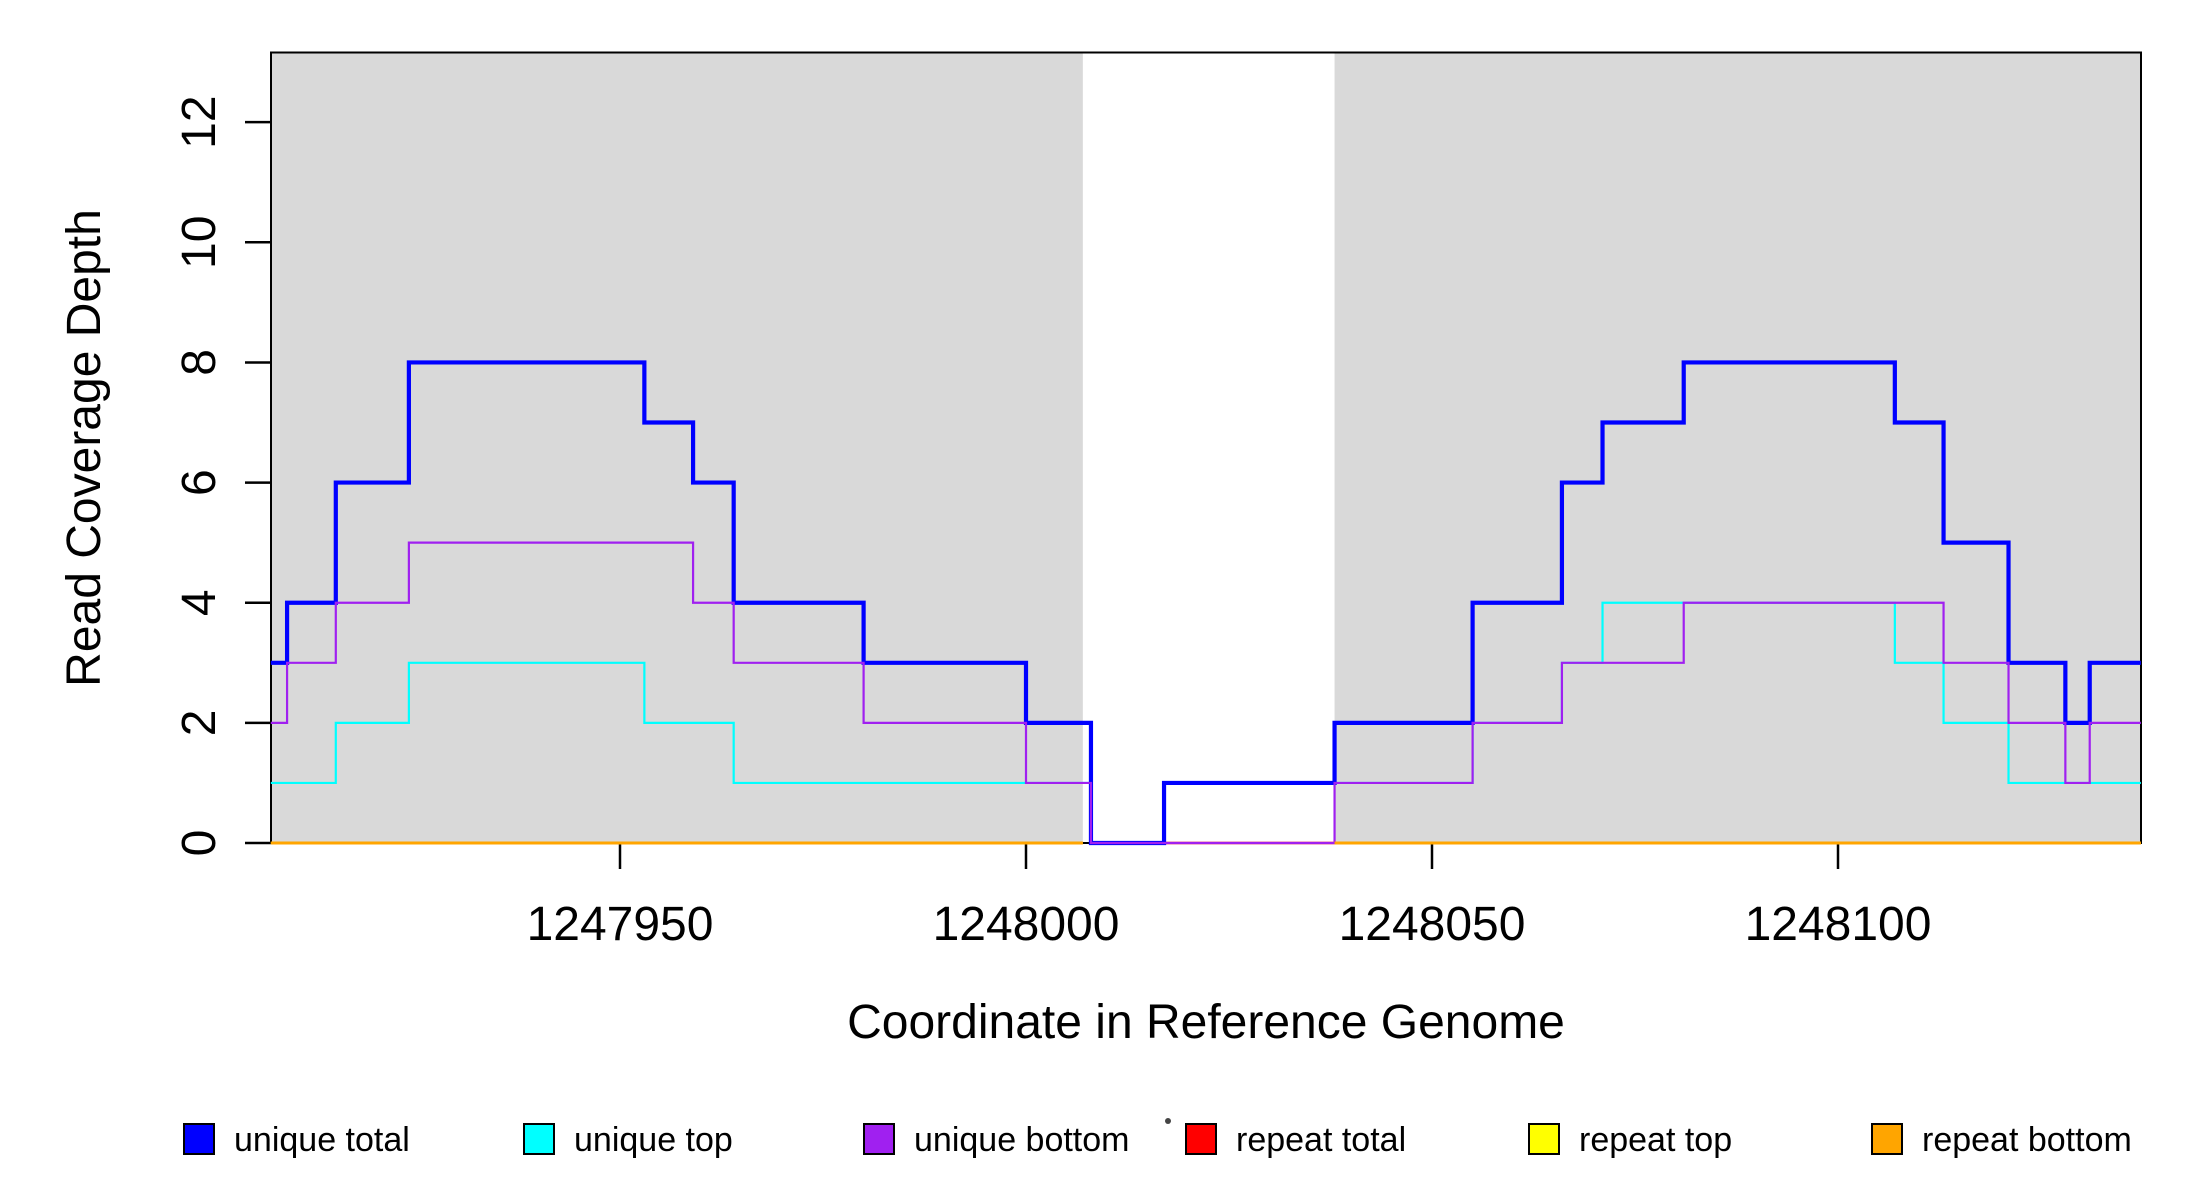 Image resolution: width=2200 pixels, height=1200 pixels. Describe the element at coordinates (1655, 1140) in the screenshot. I see `legend-label-repeat-top: repeat top` at that location.